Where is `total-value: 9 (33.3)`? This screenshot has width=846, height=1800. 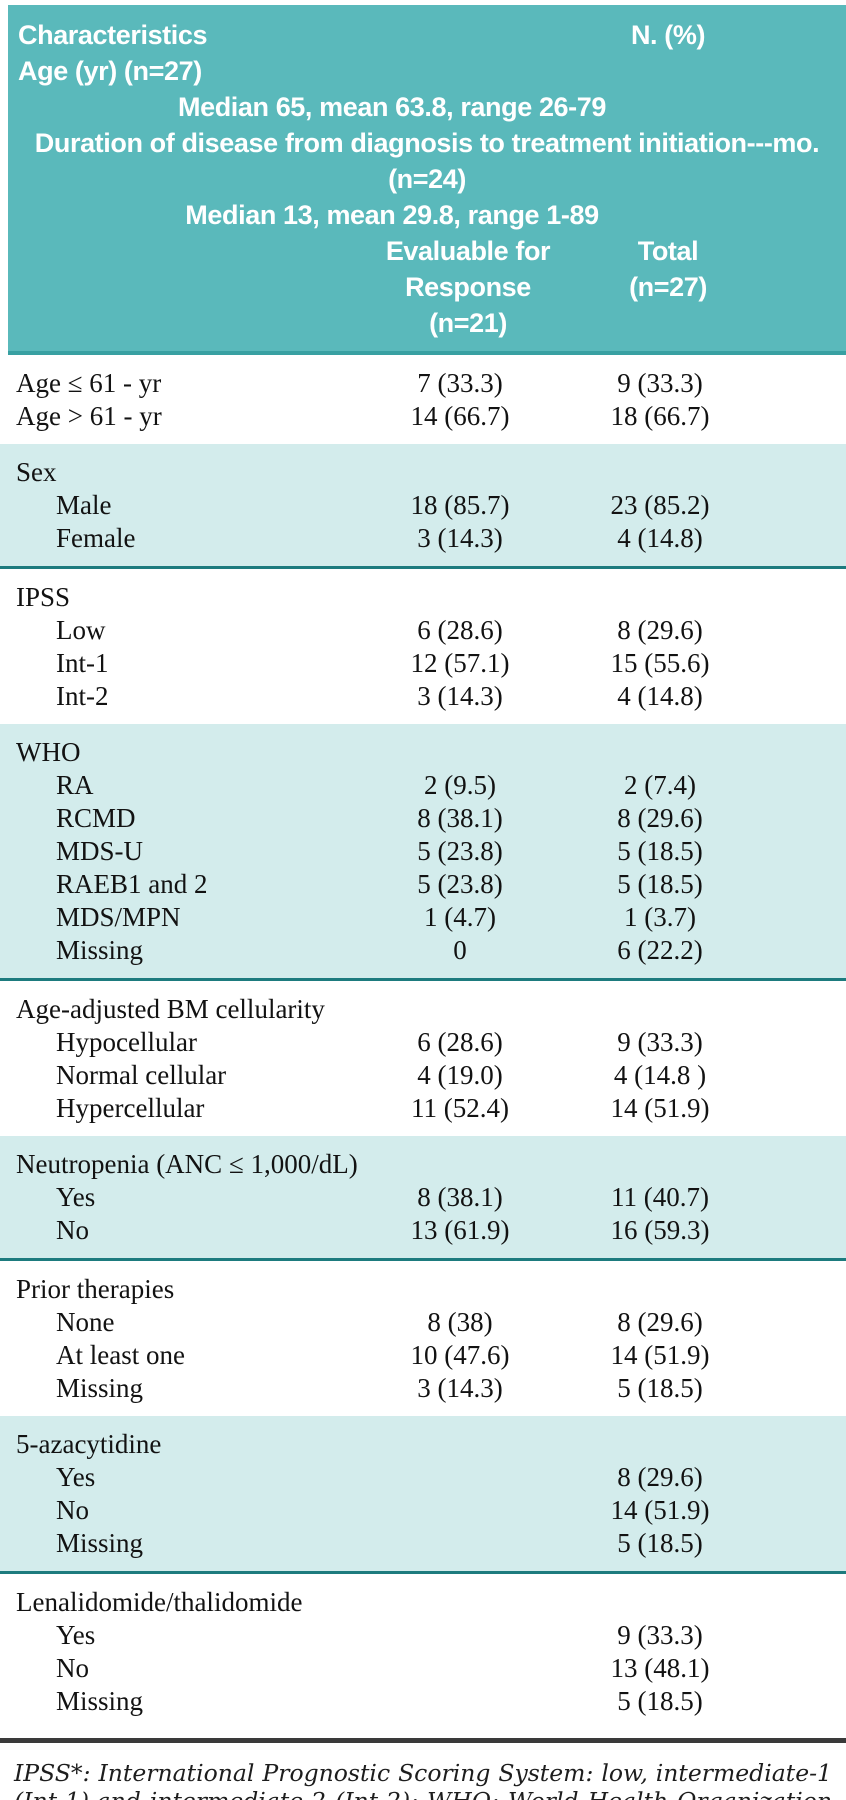
total-value: 9 (33.3) is located at coordinates (660, 1042).